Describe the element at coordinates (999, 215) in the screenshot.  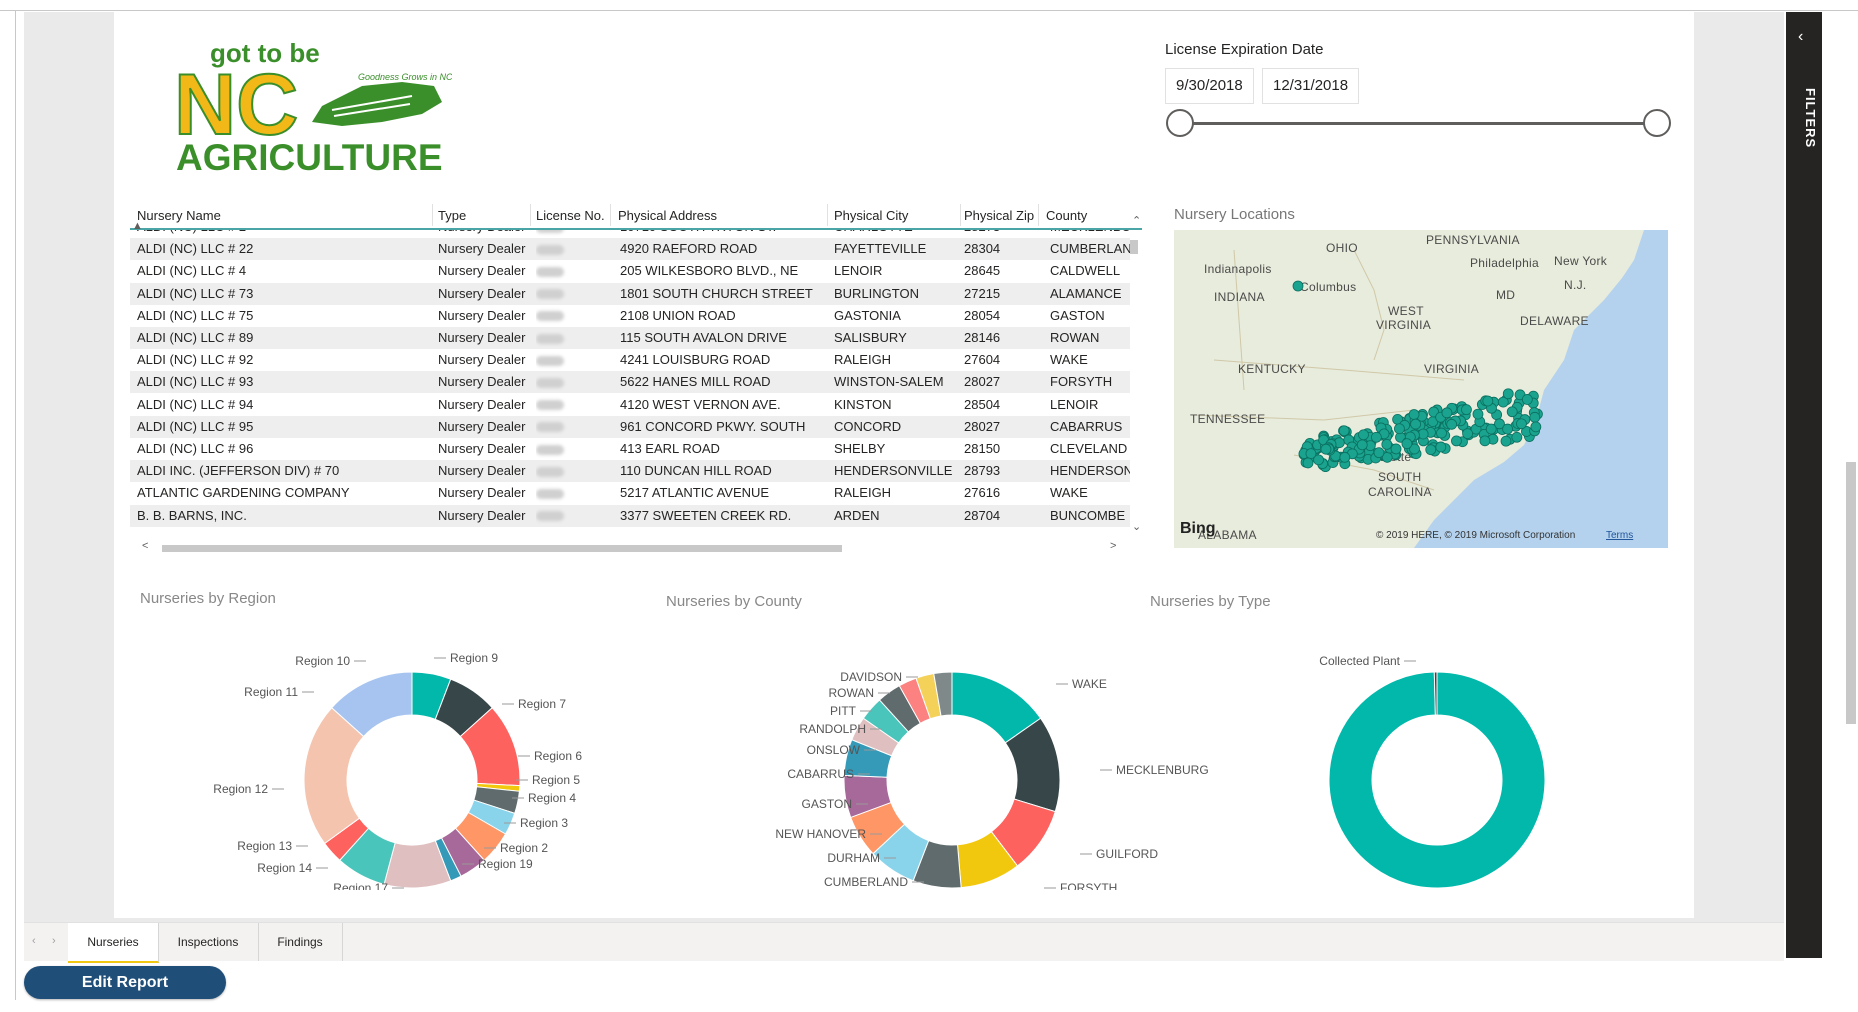
I see `col-physical-zip: Physical Zip` at that location.